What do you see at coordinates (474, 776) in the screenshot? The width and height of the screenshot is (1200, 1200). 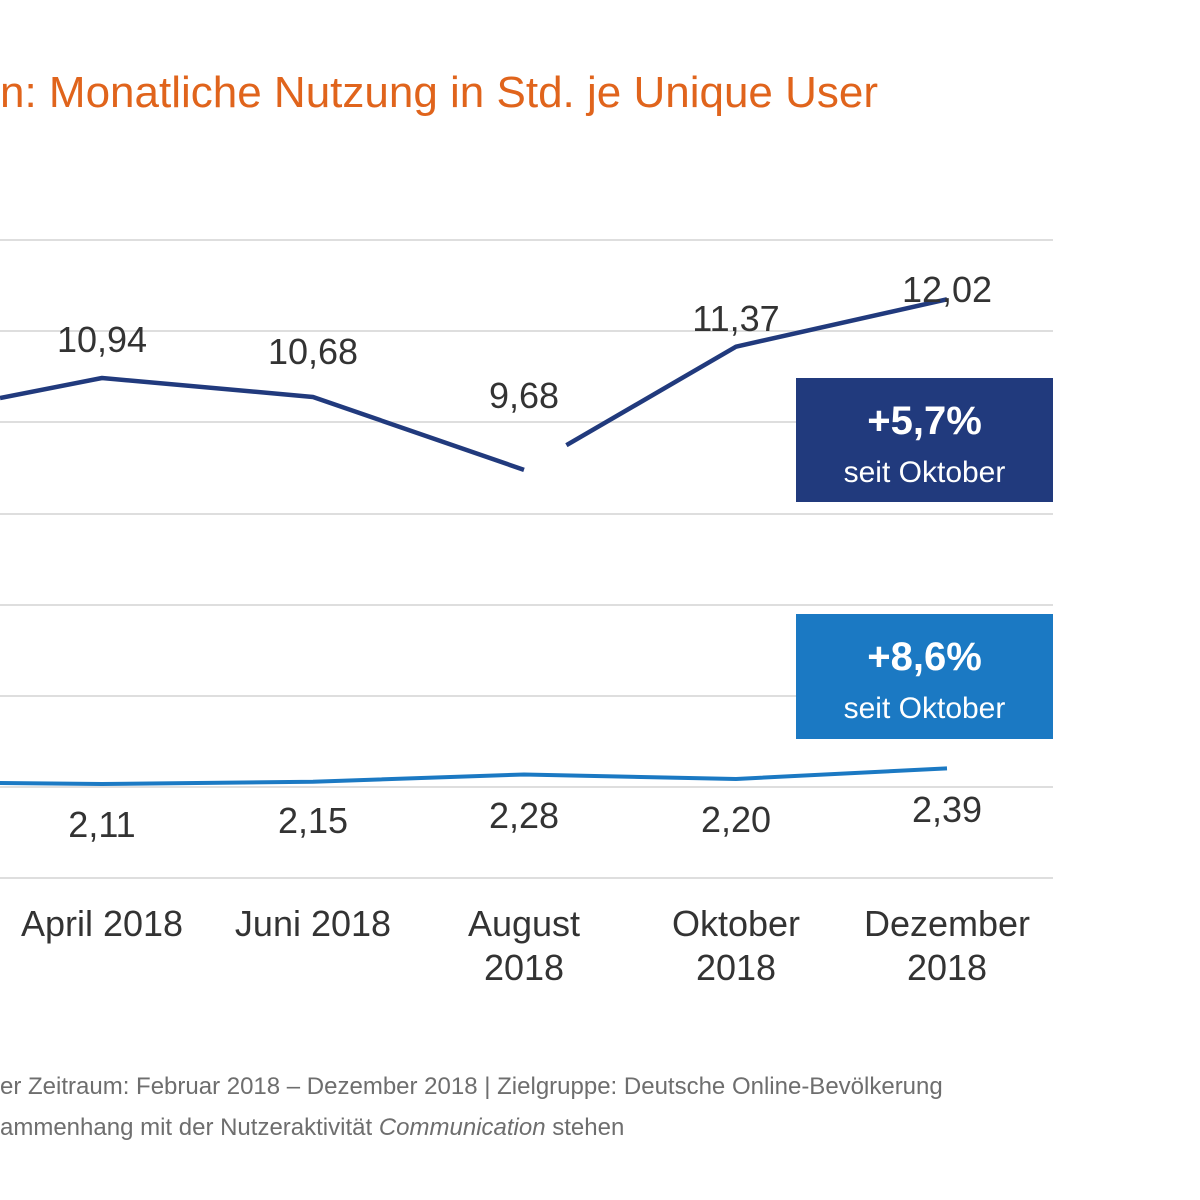 I see `series-lower-line` at bounding box center [474, 776].